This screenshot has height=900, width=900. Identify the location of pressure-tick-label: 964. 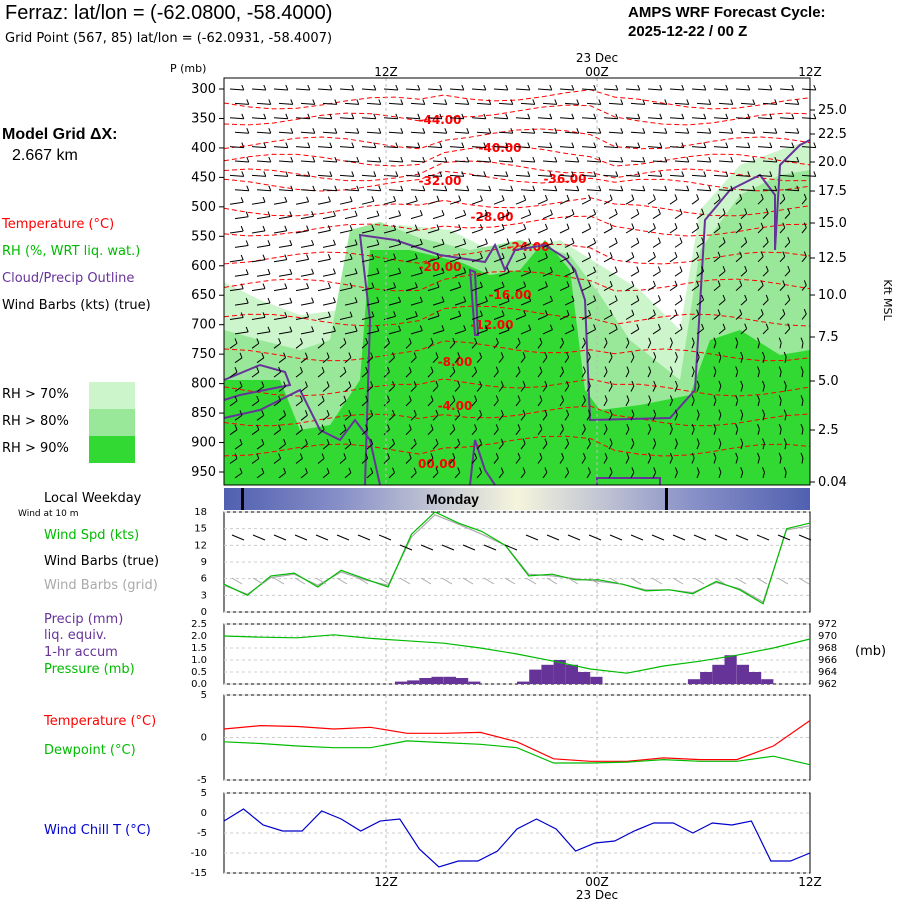
(827, 672).